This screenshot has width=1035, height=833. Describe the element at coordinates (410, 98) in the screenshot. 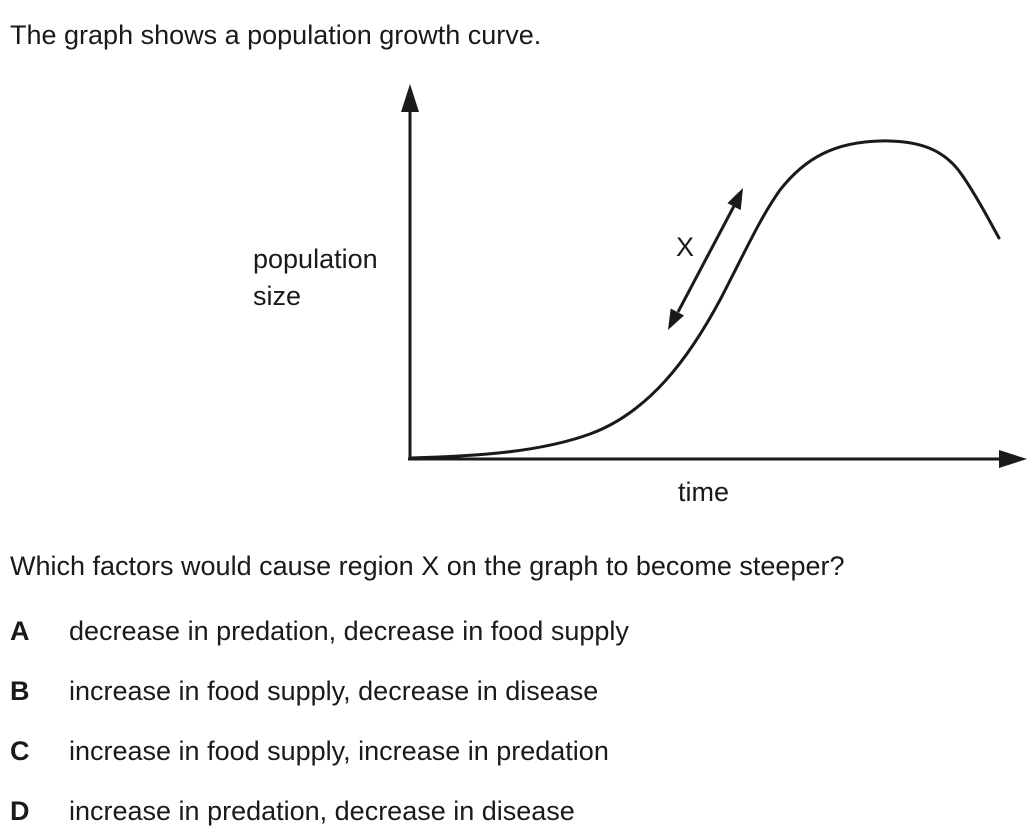

I see `y-axis-arrowhead-icon` at that location.